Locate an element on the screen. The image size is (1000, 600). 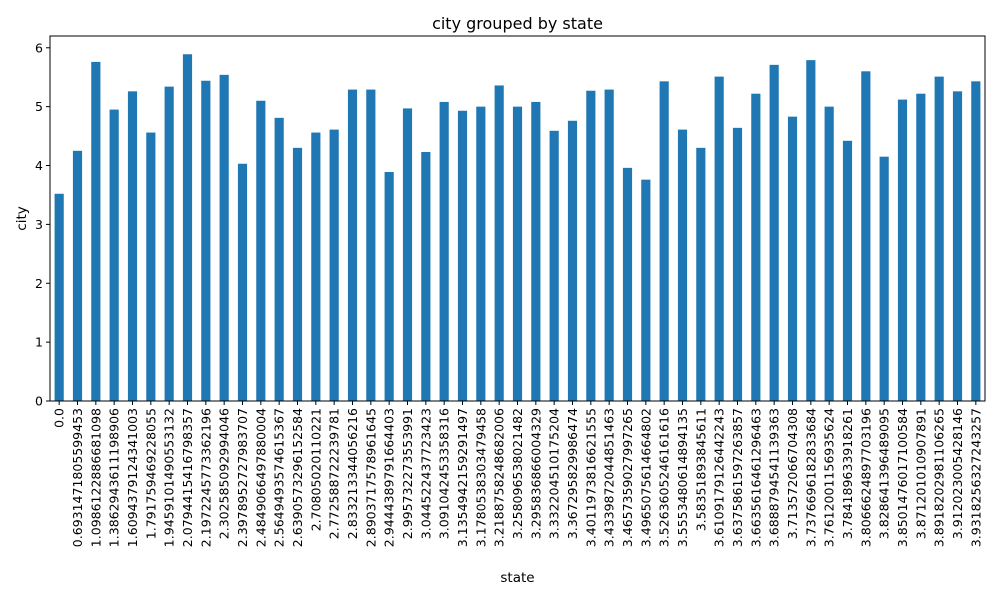
x-tick-label: 3.5553480614894135 is located at coordinates (682, 477).